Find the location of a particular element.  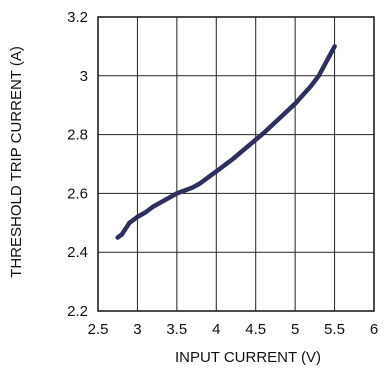

x-axis-title: INPUT CURRENT (V) is located at coordinates (248, 357).